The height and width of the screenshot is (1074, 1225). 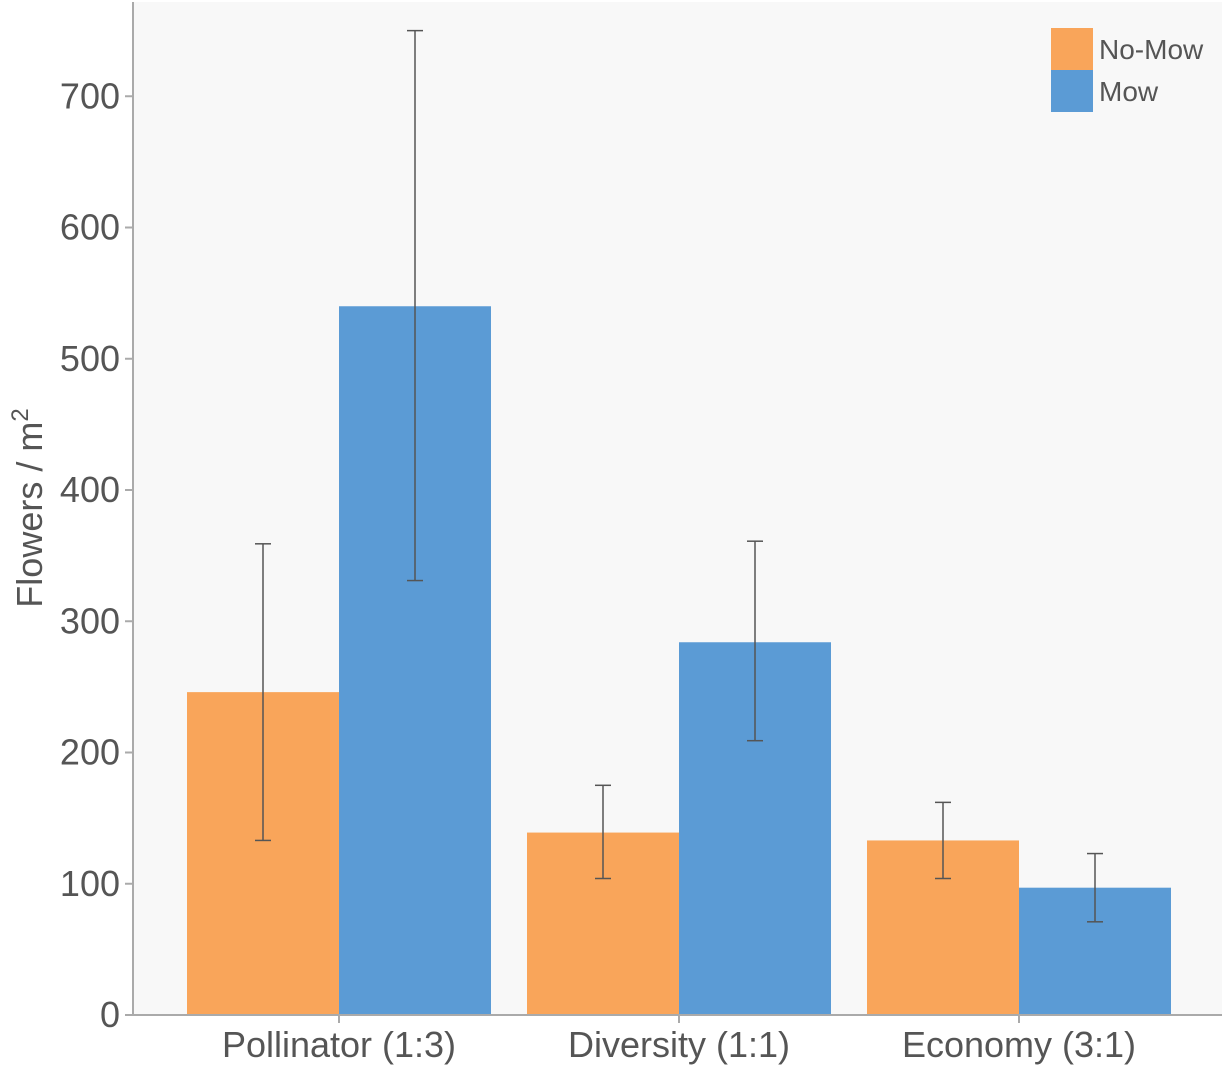 What do you see at coordinates (20, 414) in the screenshot?
I see `y-axis-title-superscript: 2` at bounding box center [20, 414].